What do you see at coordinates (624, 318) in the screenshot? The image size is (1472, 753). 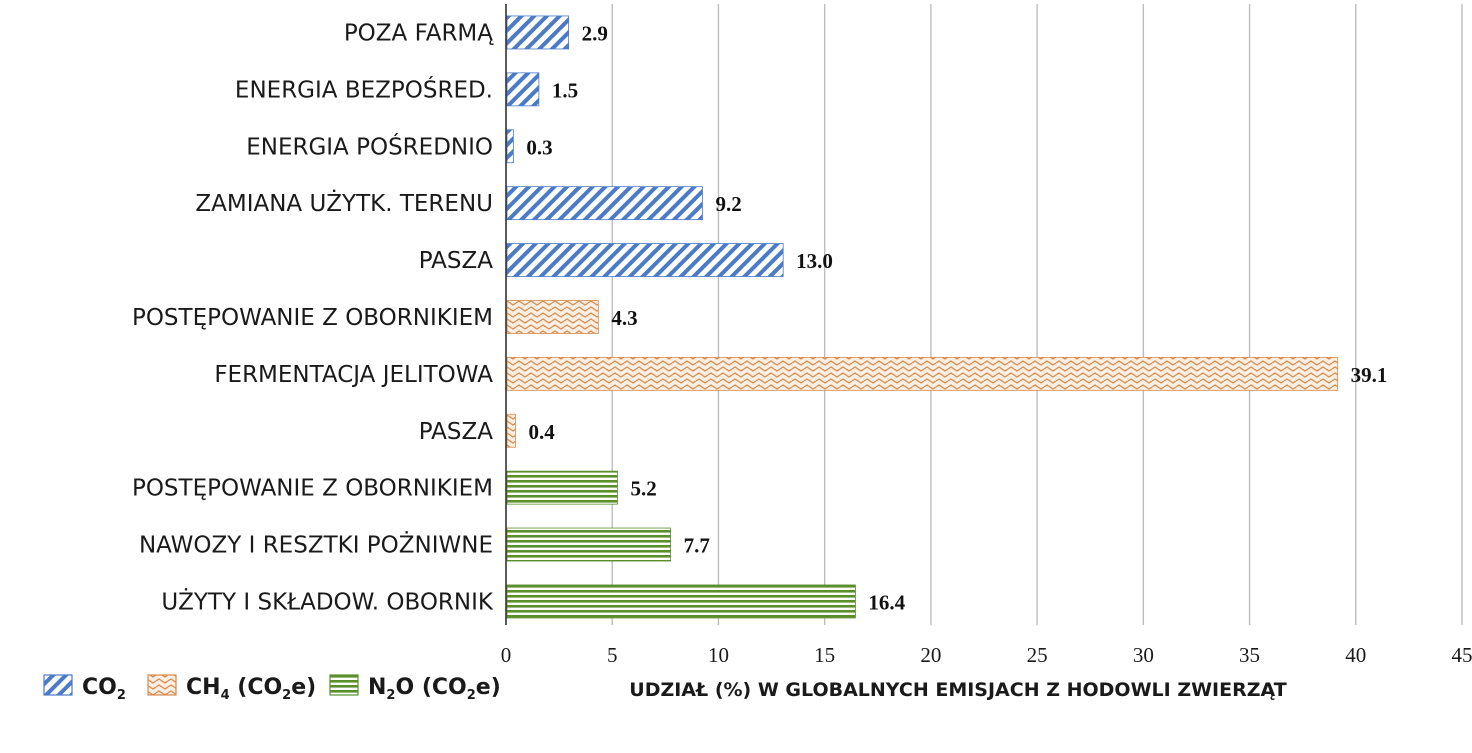 I see `data-label: 4.3` at bounding box center [624, 318].